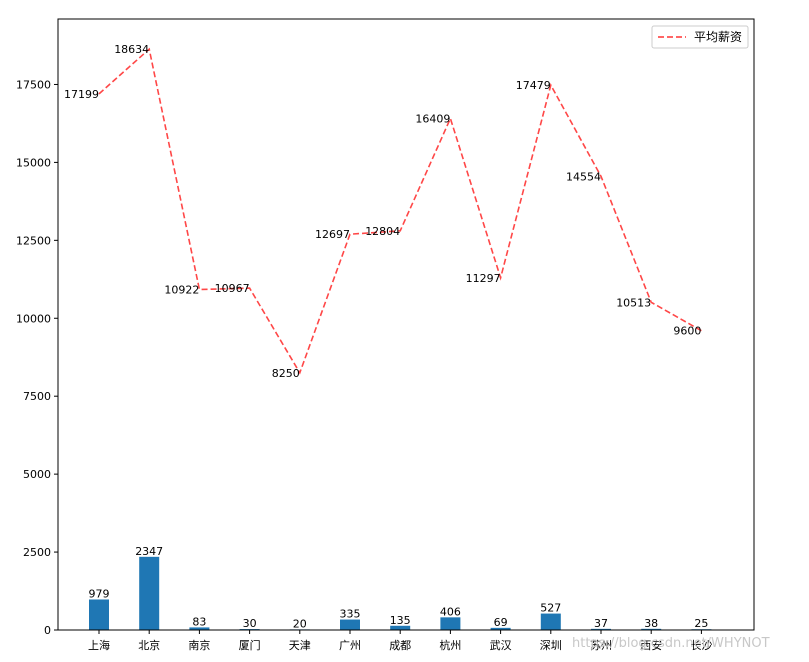 The width and height of the screenshot is (809, 662). What do you see at coordinates (633, 302) in the screenshot?
I see `line-label-11: 10513` at bounding box center [633, 302].